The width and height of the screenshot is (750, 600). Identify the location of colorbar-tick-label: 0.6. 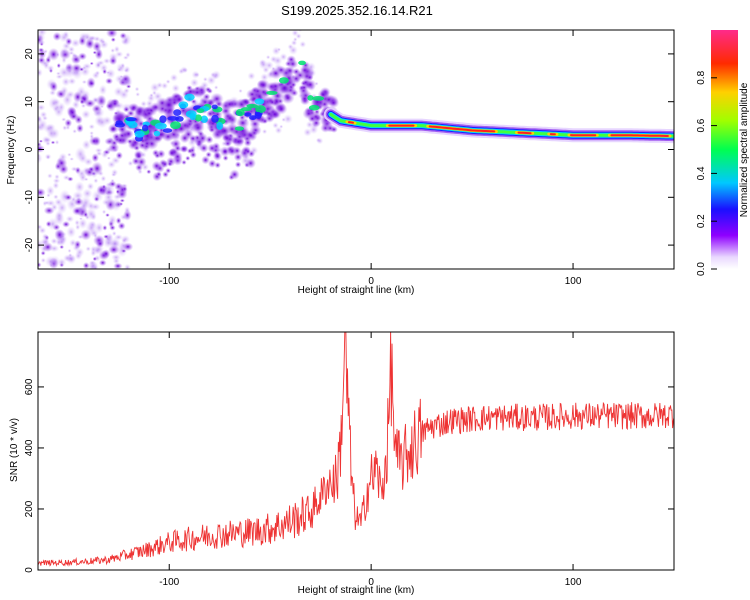
(701, 125).